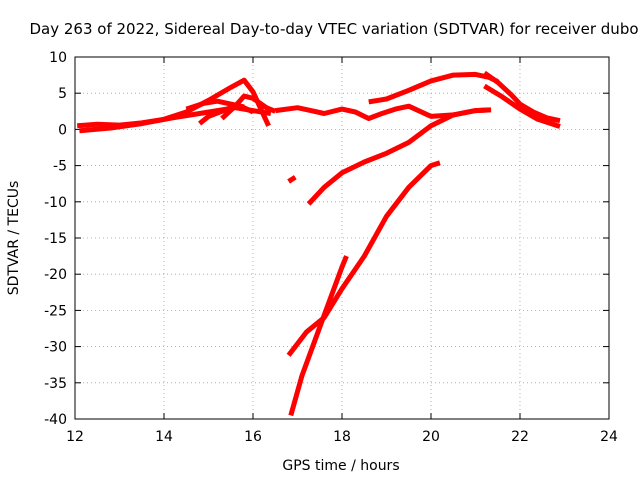 This screenshot has width=640, height=480. Describe the element at coordinates (340, 466) in the screenshot. I see `x-axis-label: GPS time / hours` at that location.